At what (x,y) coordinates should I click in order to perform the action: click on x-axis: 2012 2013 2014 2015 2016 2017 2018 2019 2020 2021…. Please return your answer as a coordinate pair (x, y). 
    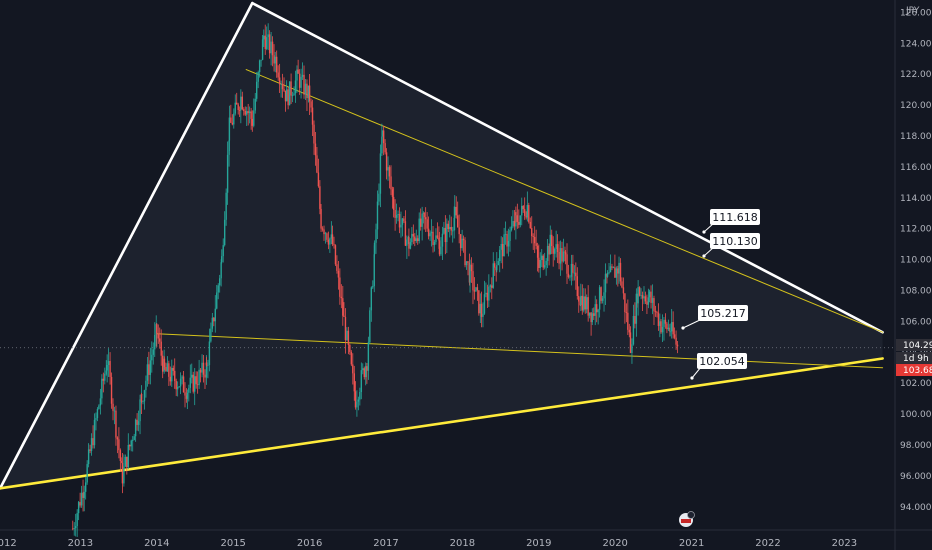
    Looking at the image, I should click on (428, 543).